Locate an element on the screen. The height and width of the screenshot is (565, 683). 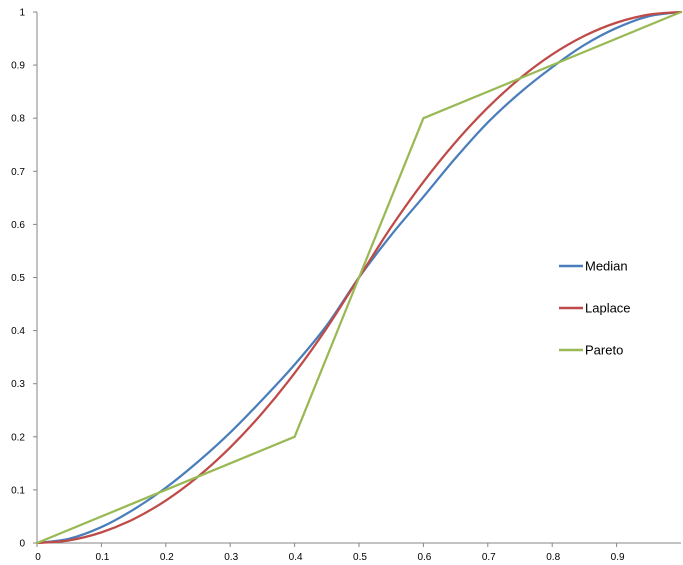
x-tick-label: 0.1 is located at coordinates (102, 557).